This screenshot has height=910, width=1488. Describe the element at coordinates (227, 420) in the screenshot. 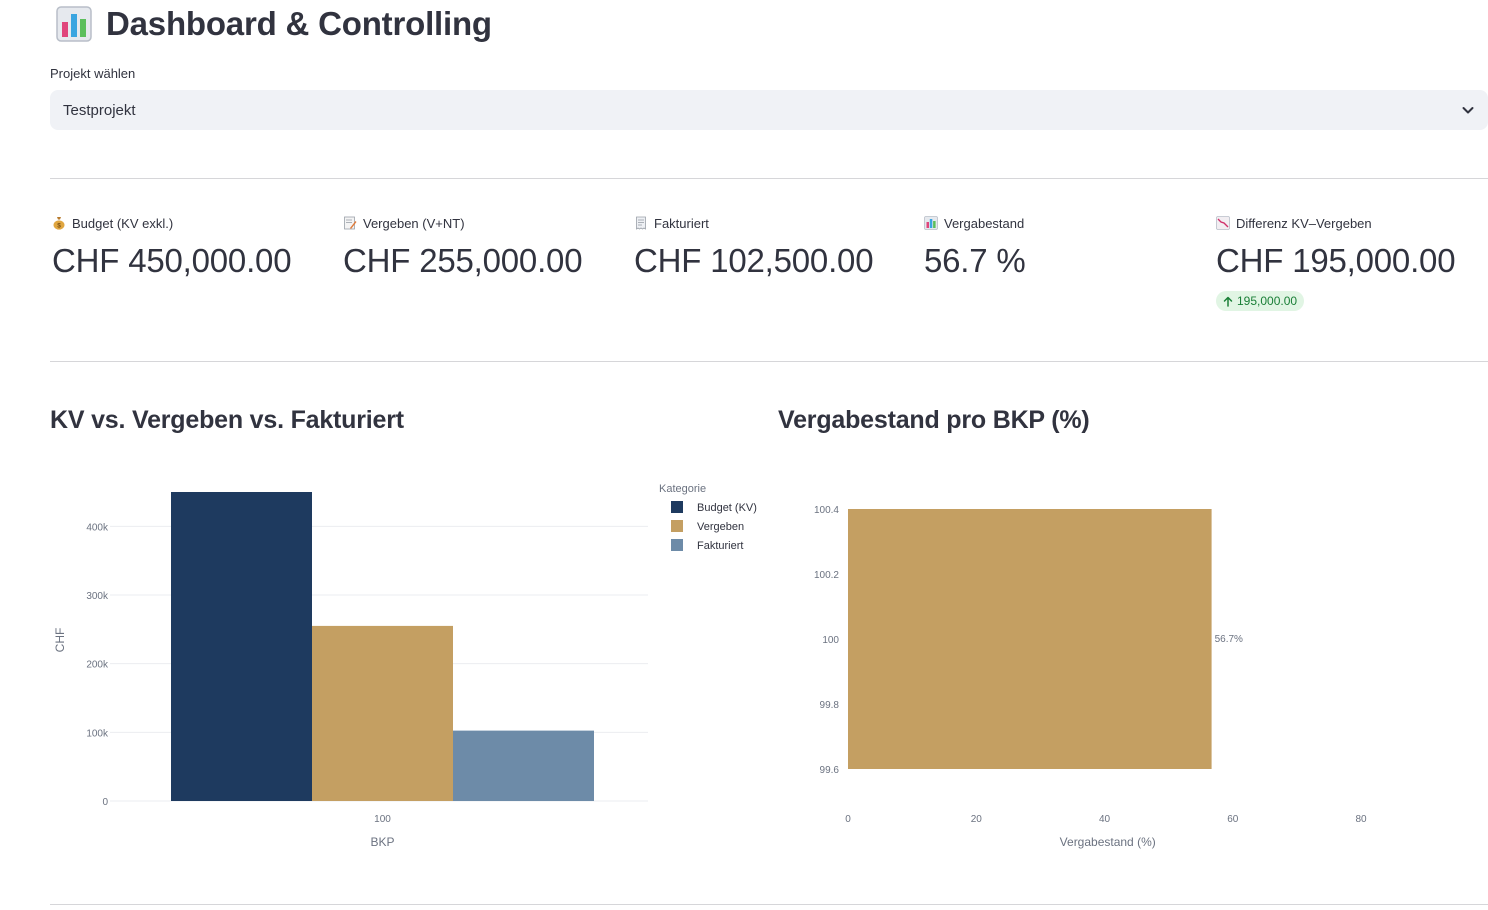

I see `chart-title-left: KV vs. Vergeben vs. Fakturiert` at that location.